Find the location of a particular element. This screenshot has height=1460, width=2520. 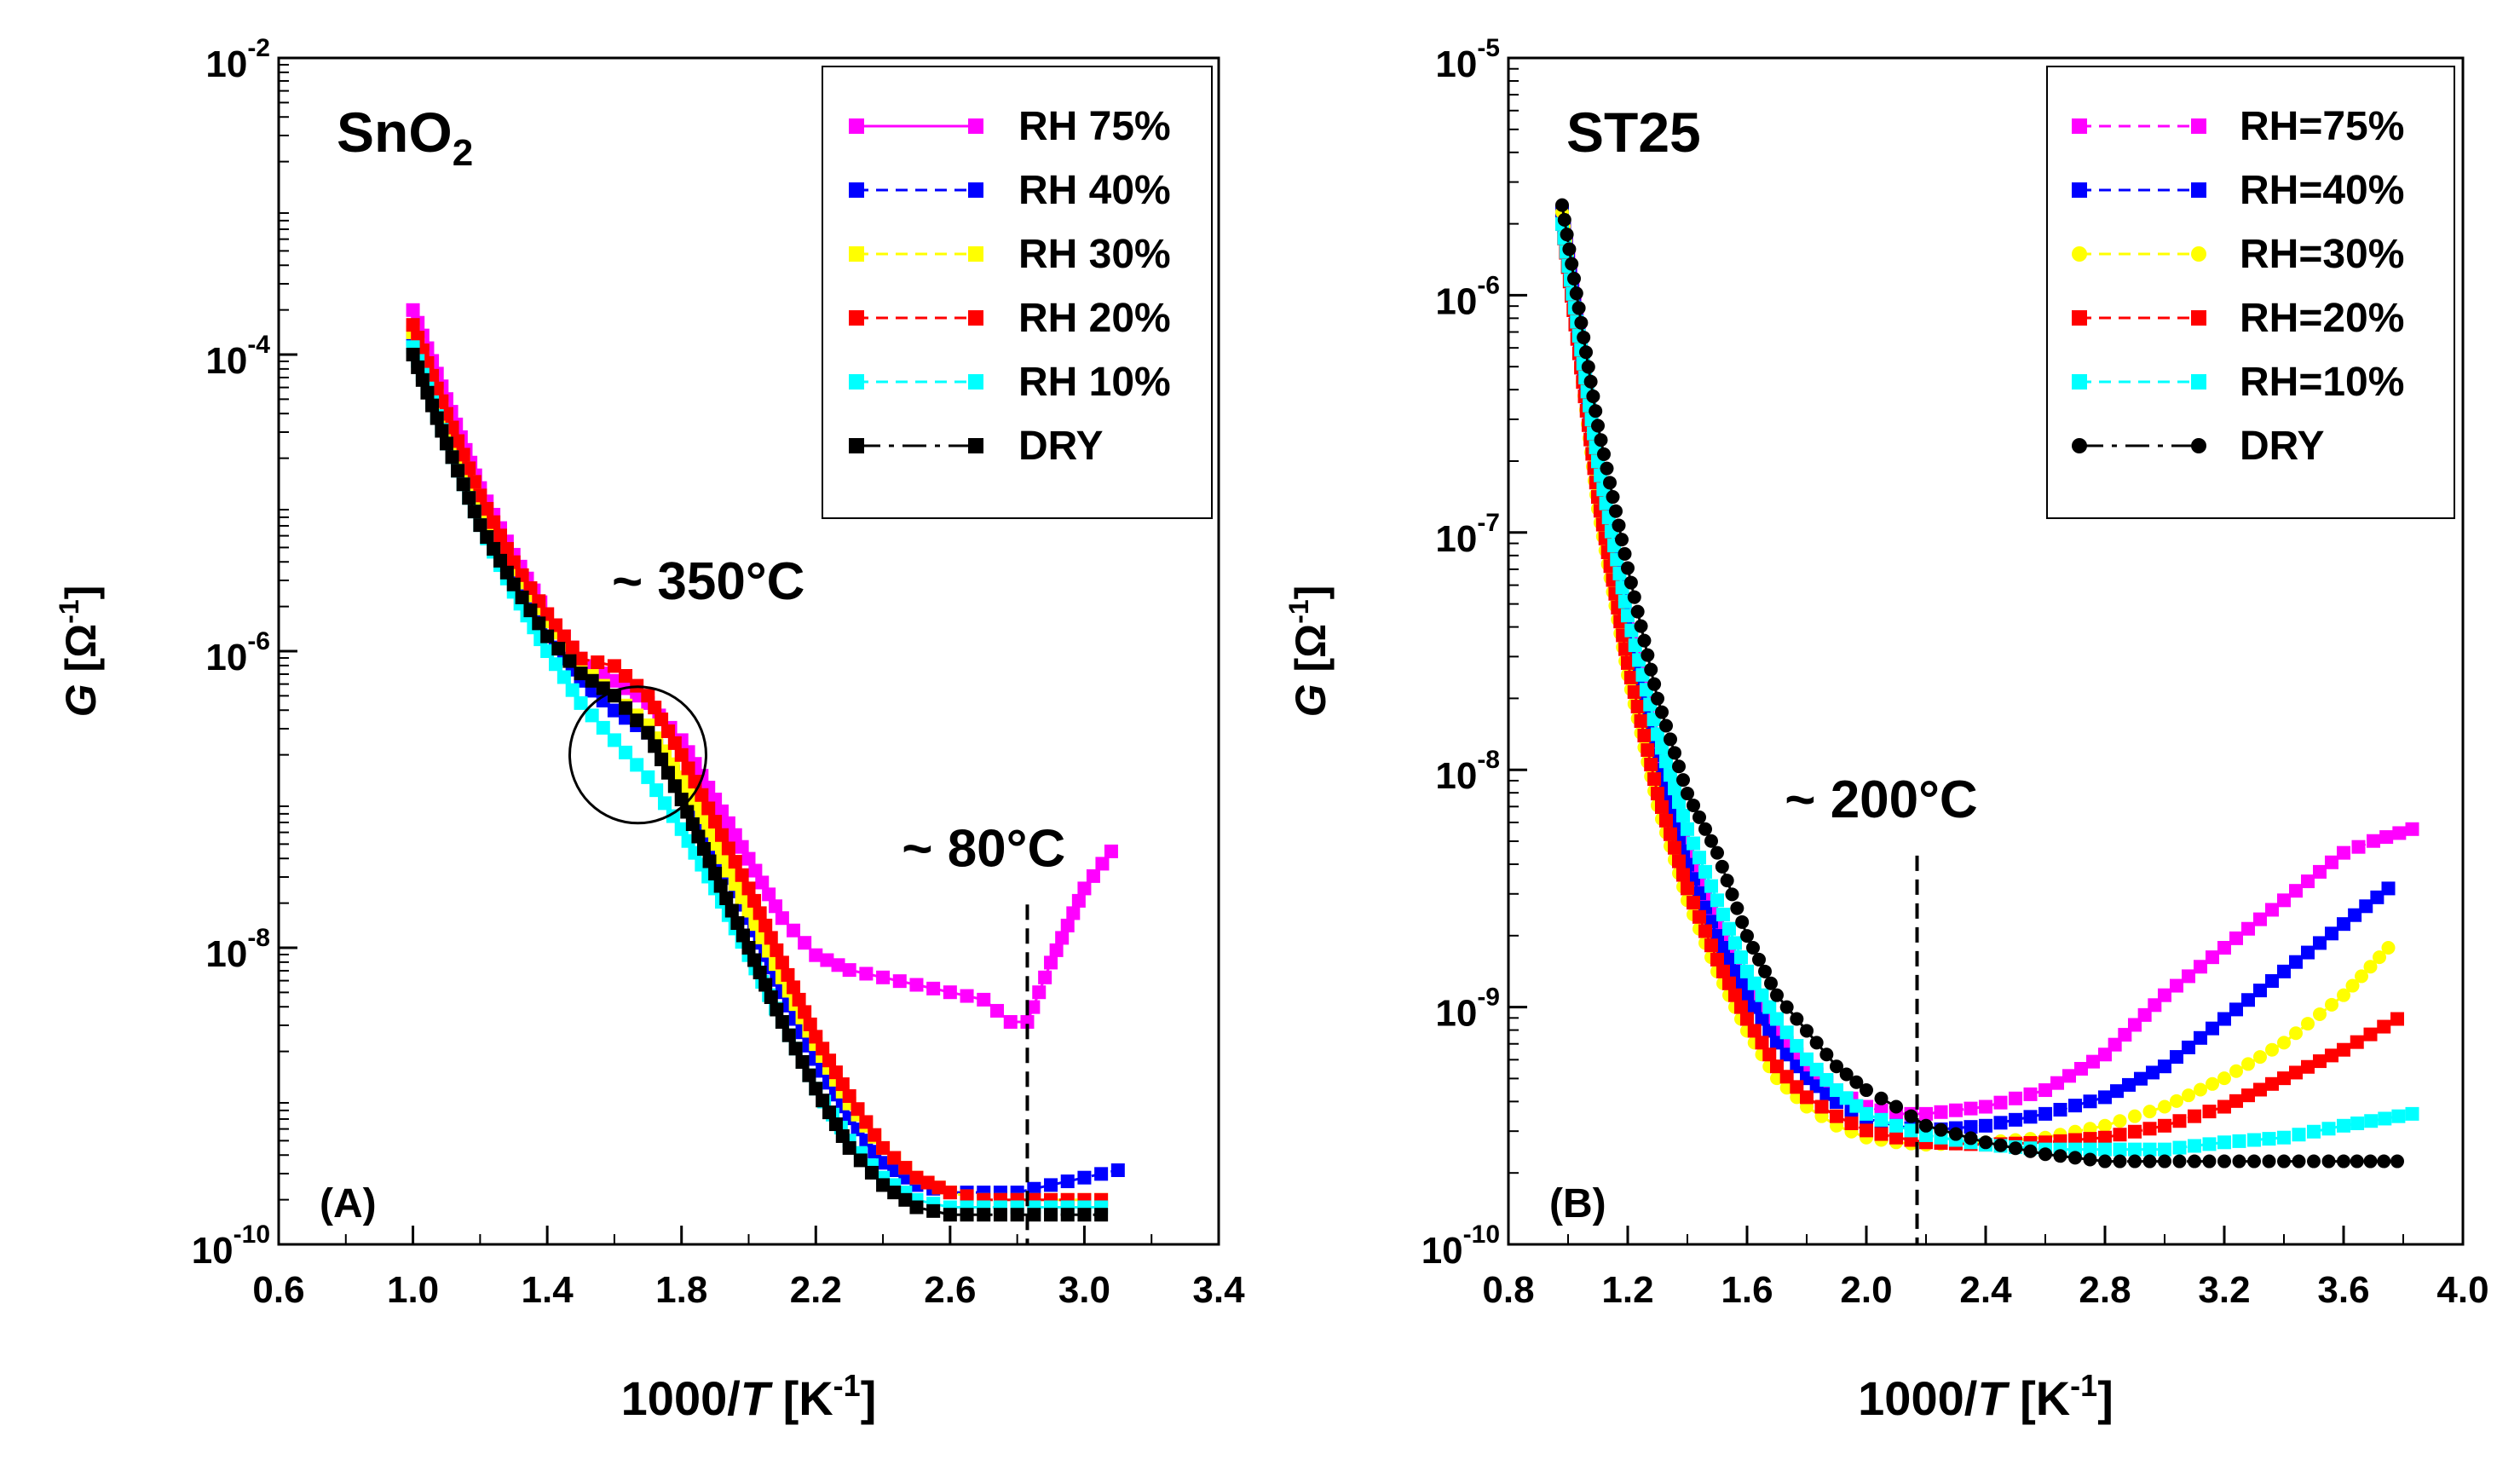

legend-entry: RH 75% is located at coordinates (1010, 127).